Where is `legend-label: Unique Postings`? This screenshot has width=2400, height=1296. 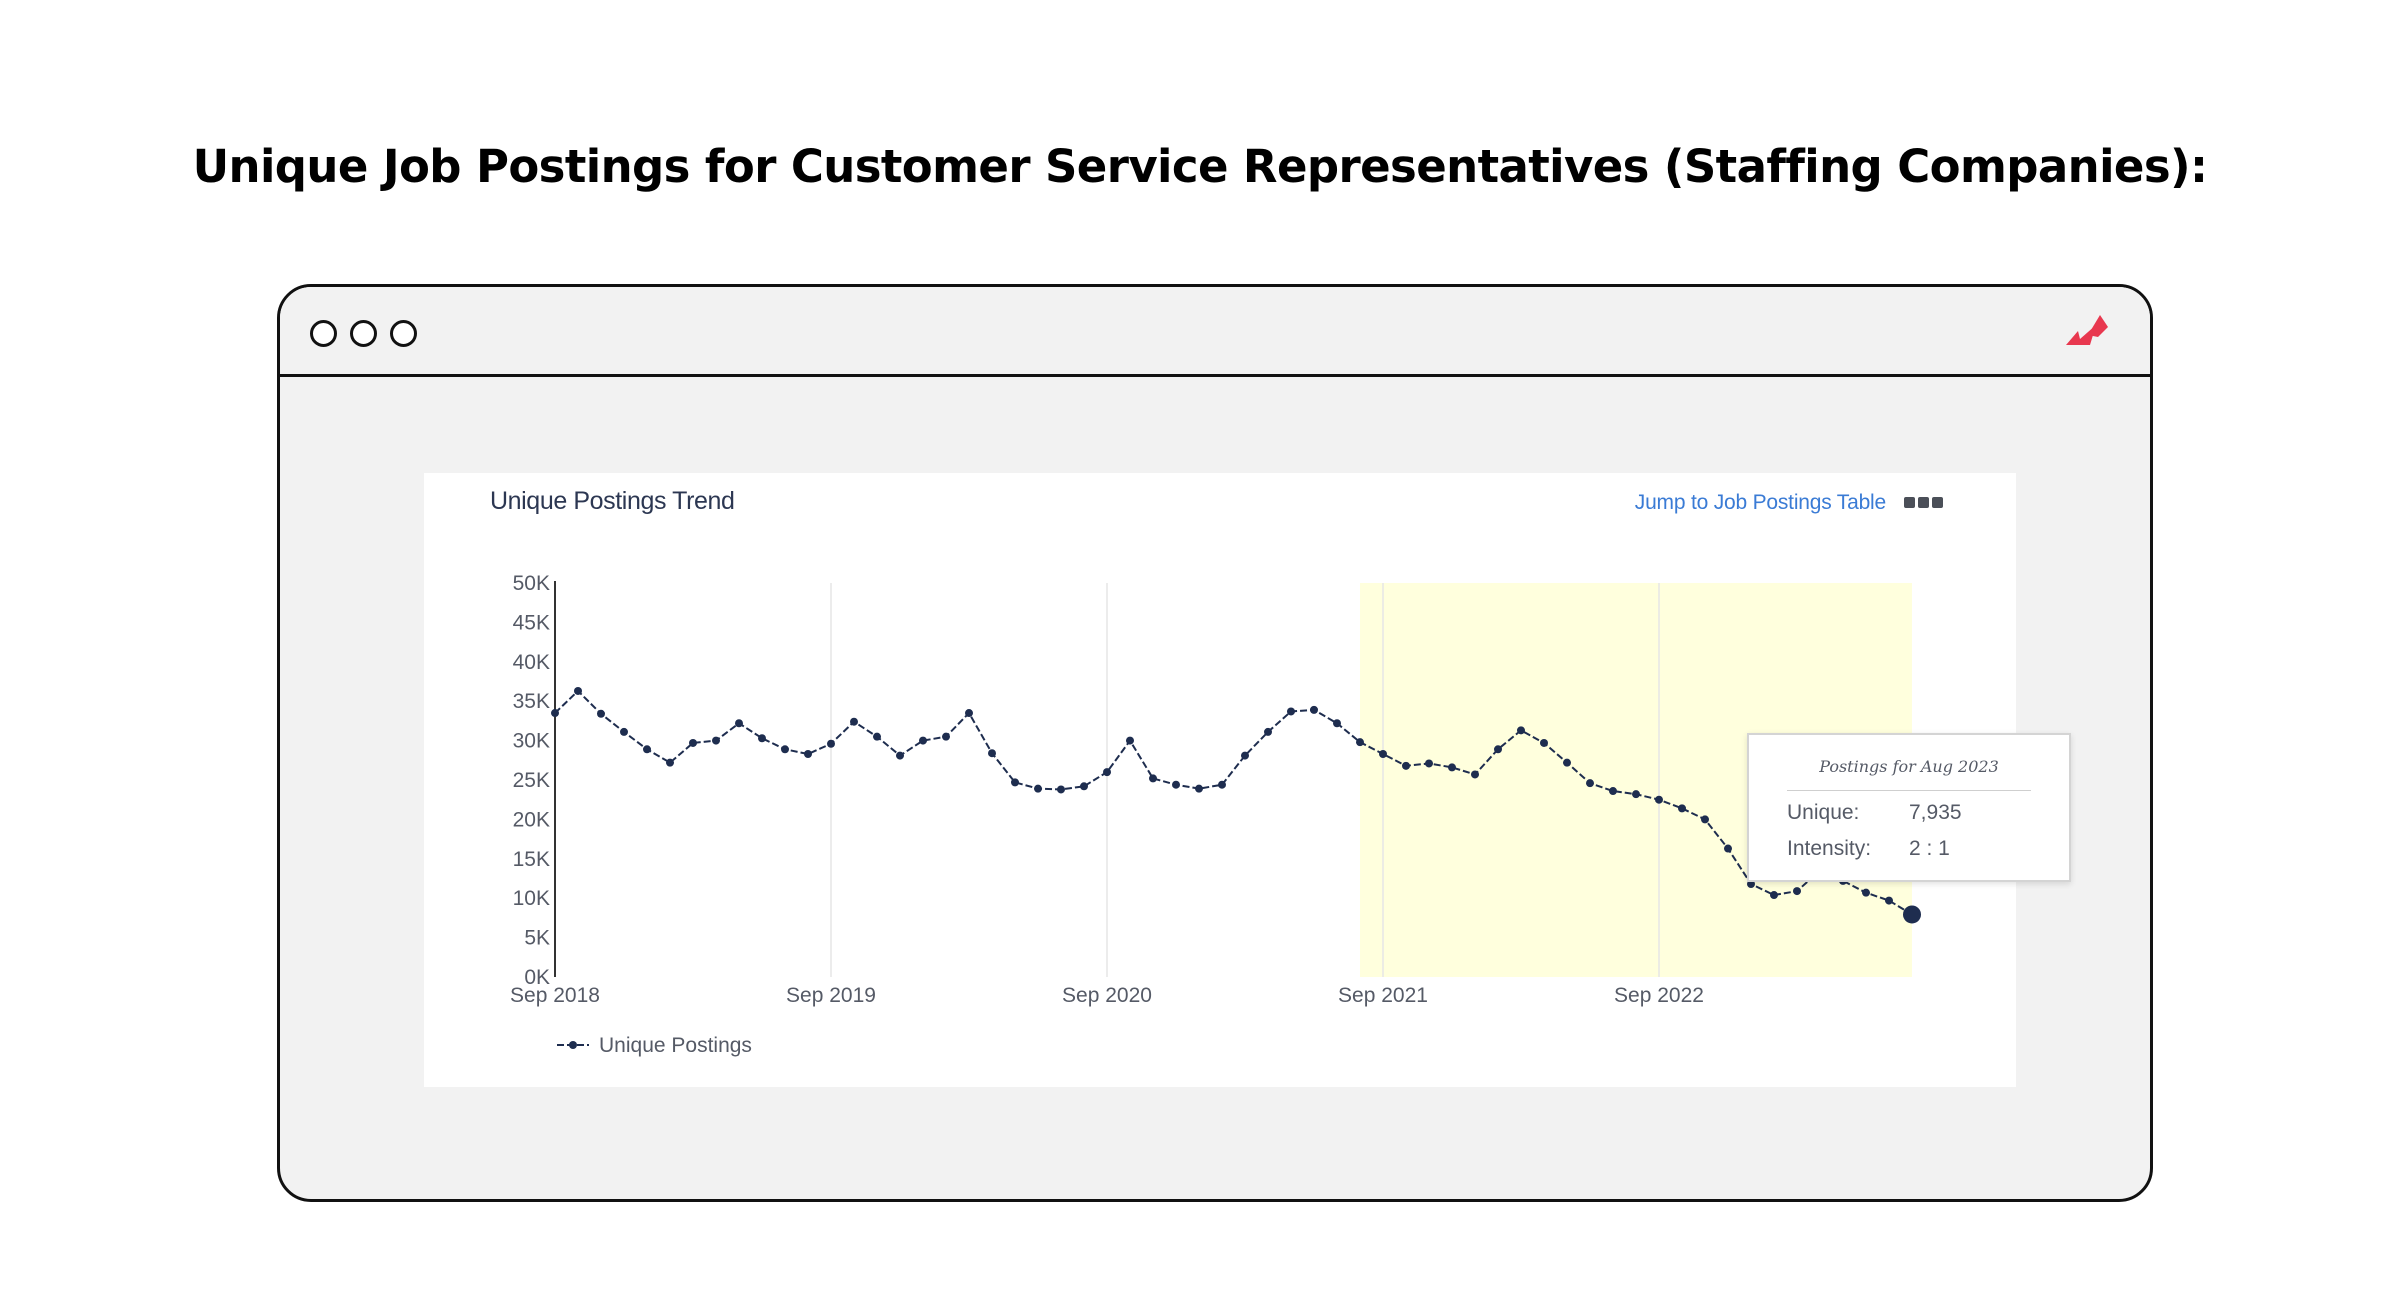 legend-label: Unique Postings is located at coordinates (675, 1045).